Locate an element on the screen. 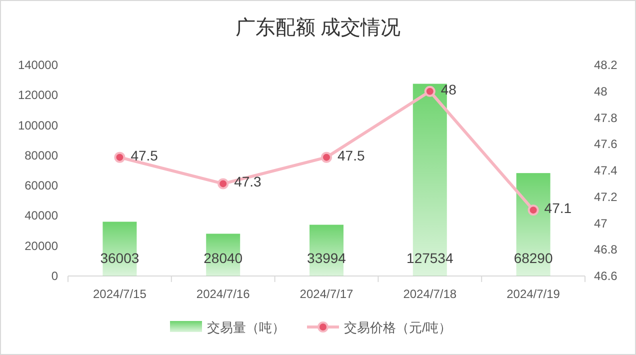 The image size is (636, 355). y2tick: 47.4 is located at coordinates (606, 171).